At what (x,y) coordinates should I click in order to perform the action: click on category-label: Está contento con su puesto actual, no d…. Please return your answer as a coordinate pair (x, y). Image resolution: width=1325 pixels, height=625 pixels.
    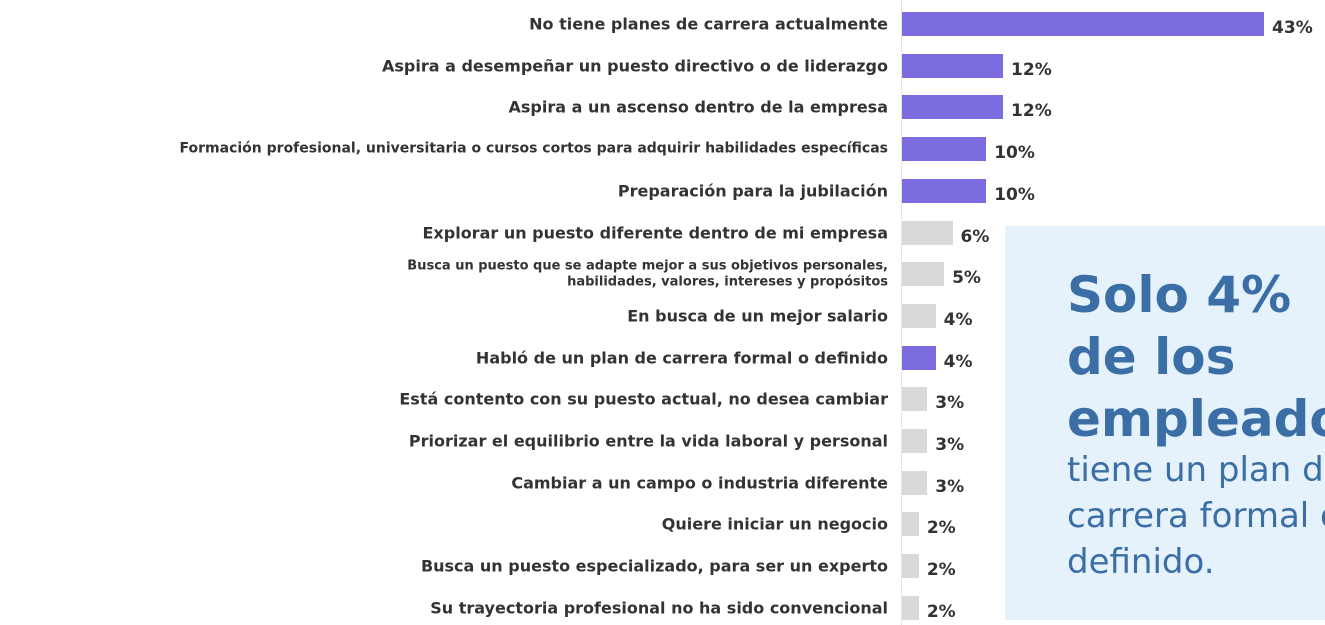
    Looking at the image, I should click on (643, 399).